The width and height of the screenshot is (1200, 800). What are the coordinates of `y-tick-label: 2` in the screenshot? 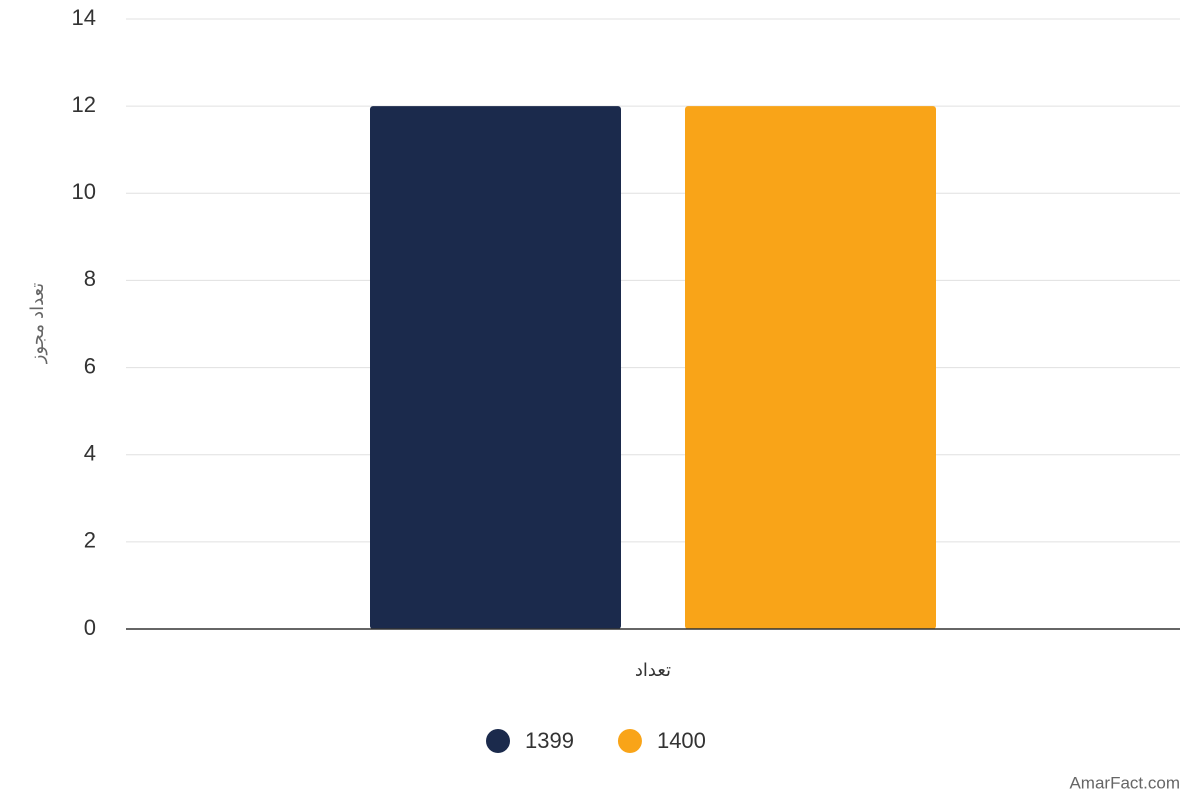 It's located at (90, 540).